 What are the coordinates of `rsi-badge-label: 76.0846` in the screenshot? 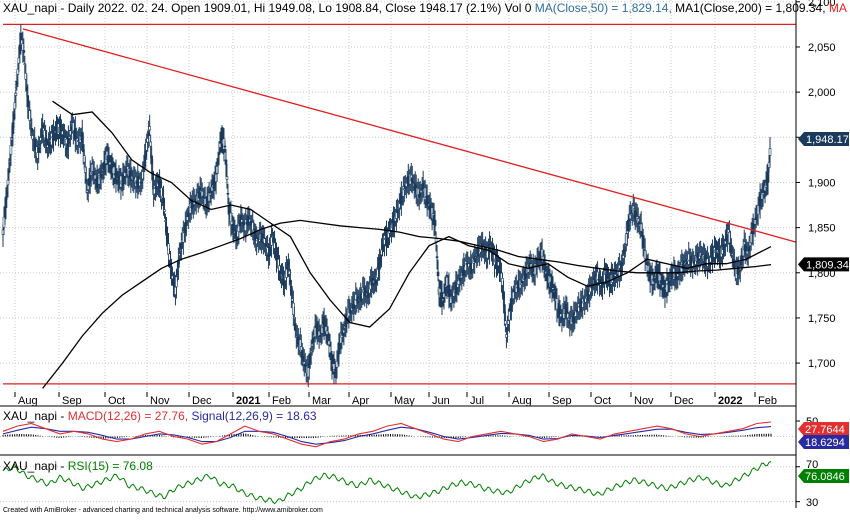 It's located at (825, 477).